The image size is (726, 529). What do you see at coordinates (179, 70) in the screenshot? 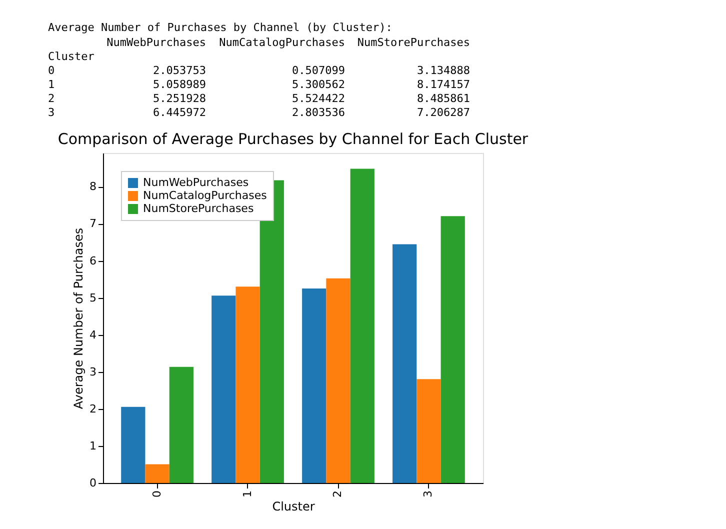
I see `text: 2.053753` at bounding box center [179, 70].